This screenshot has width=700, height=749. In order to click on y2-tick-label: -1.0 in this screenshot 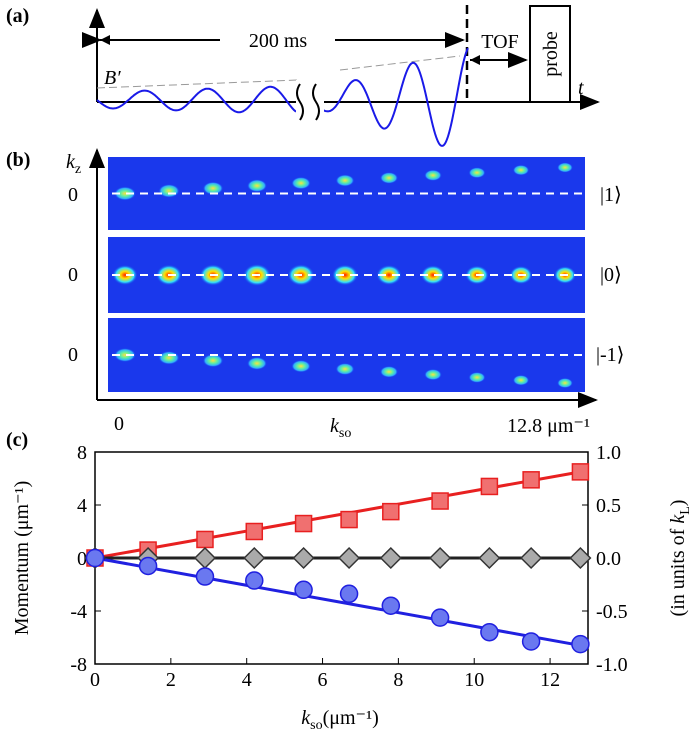, I will do `click(612, 665)`.